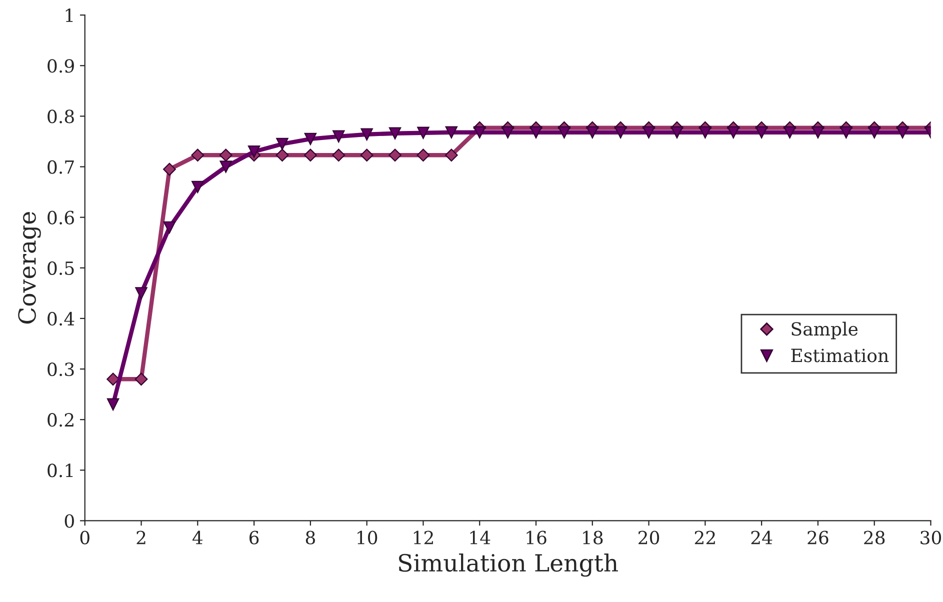 Image resolution: width=943 pixels, height=602 pixels. I want to click on y-tick-label: 0.4, so click(61, 319).